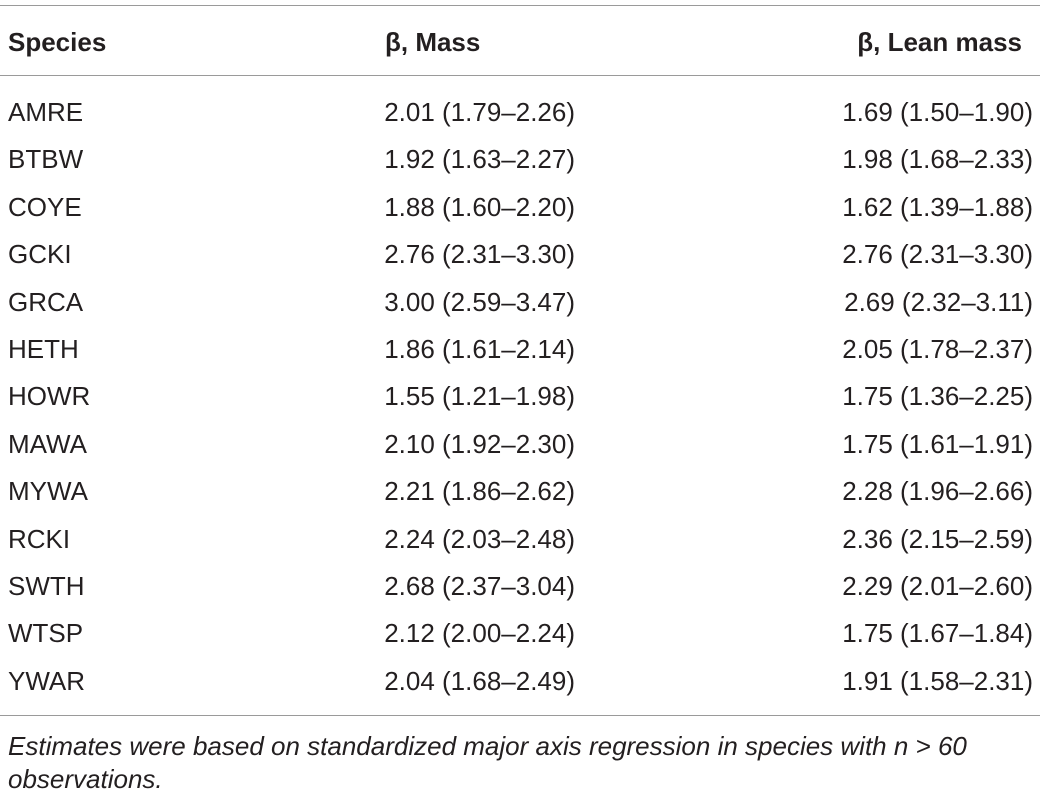  I want to click on header-rule, so click(520, 75).